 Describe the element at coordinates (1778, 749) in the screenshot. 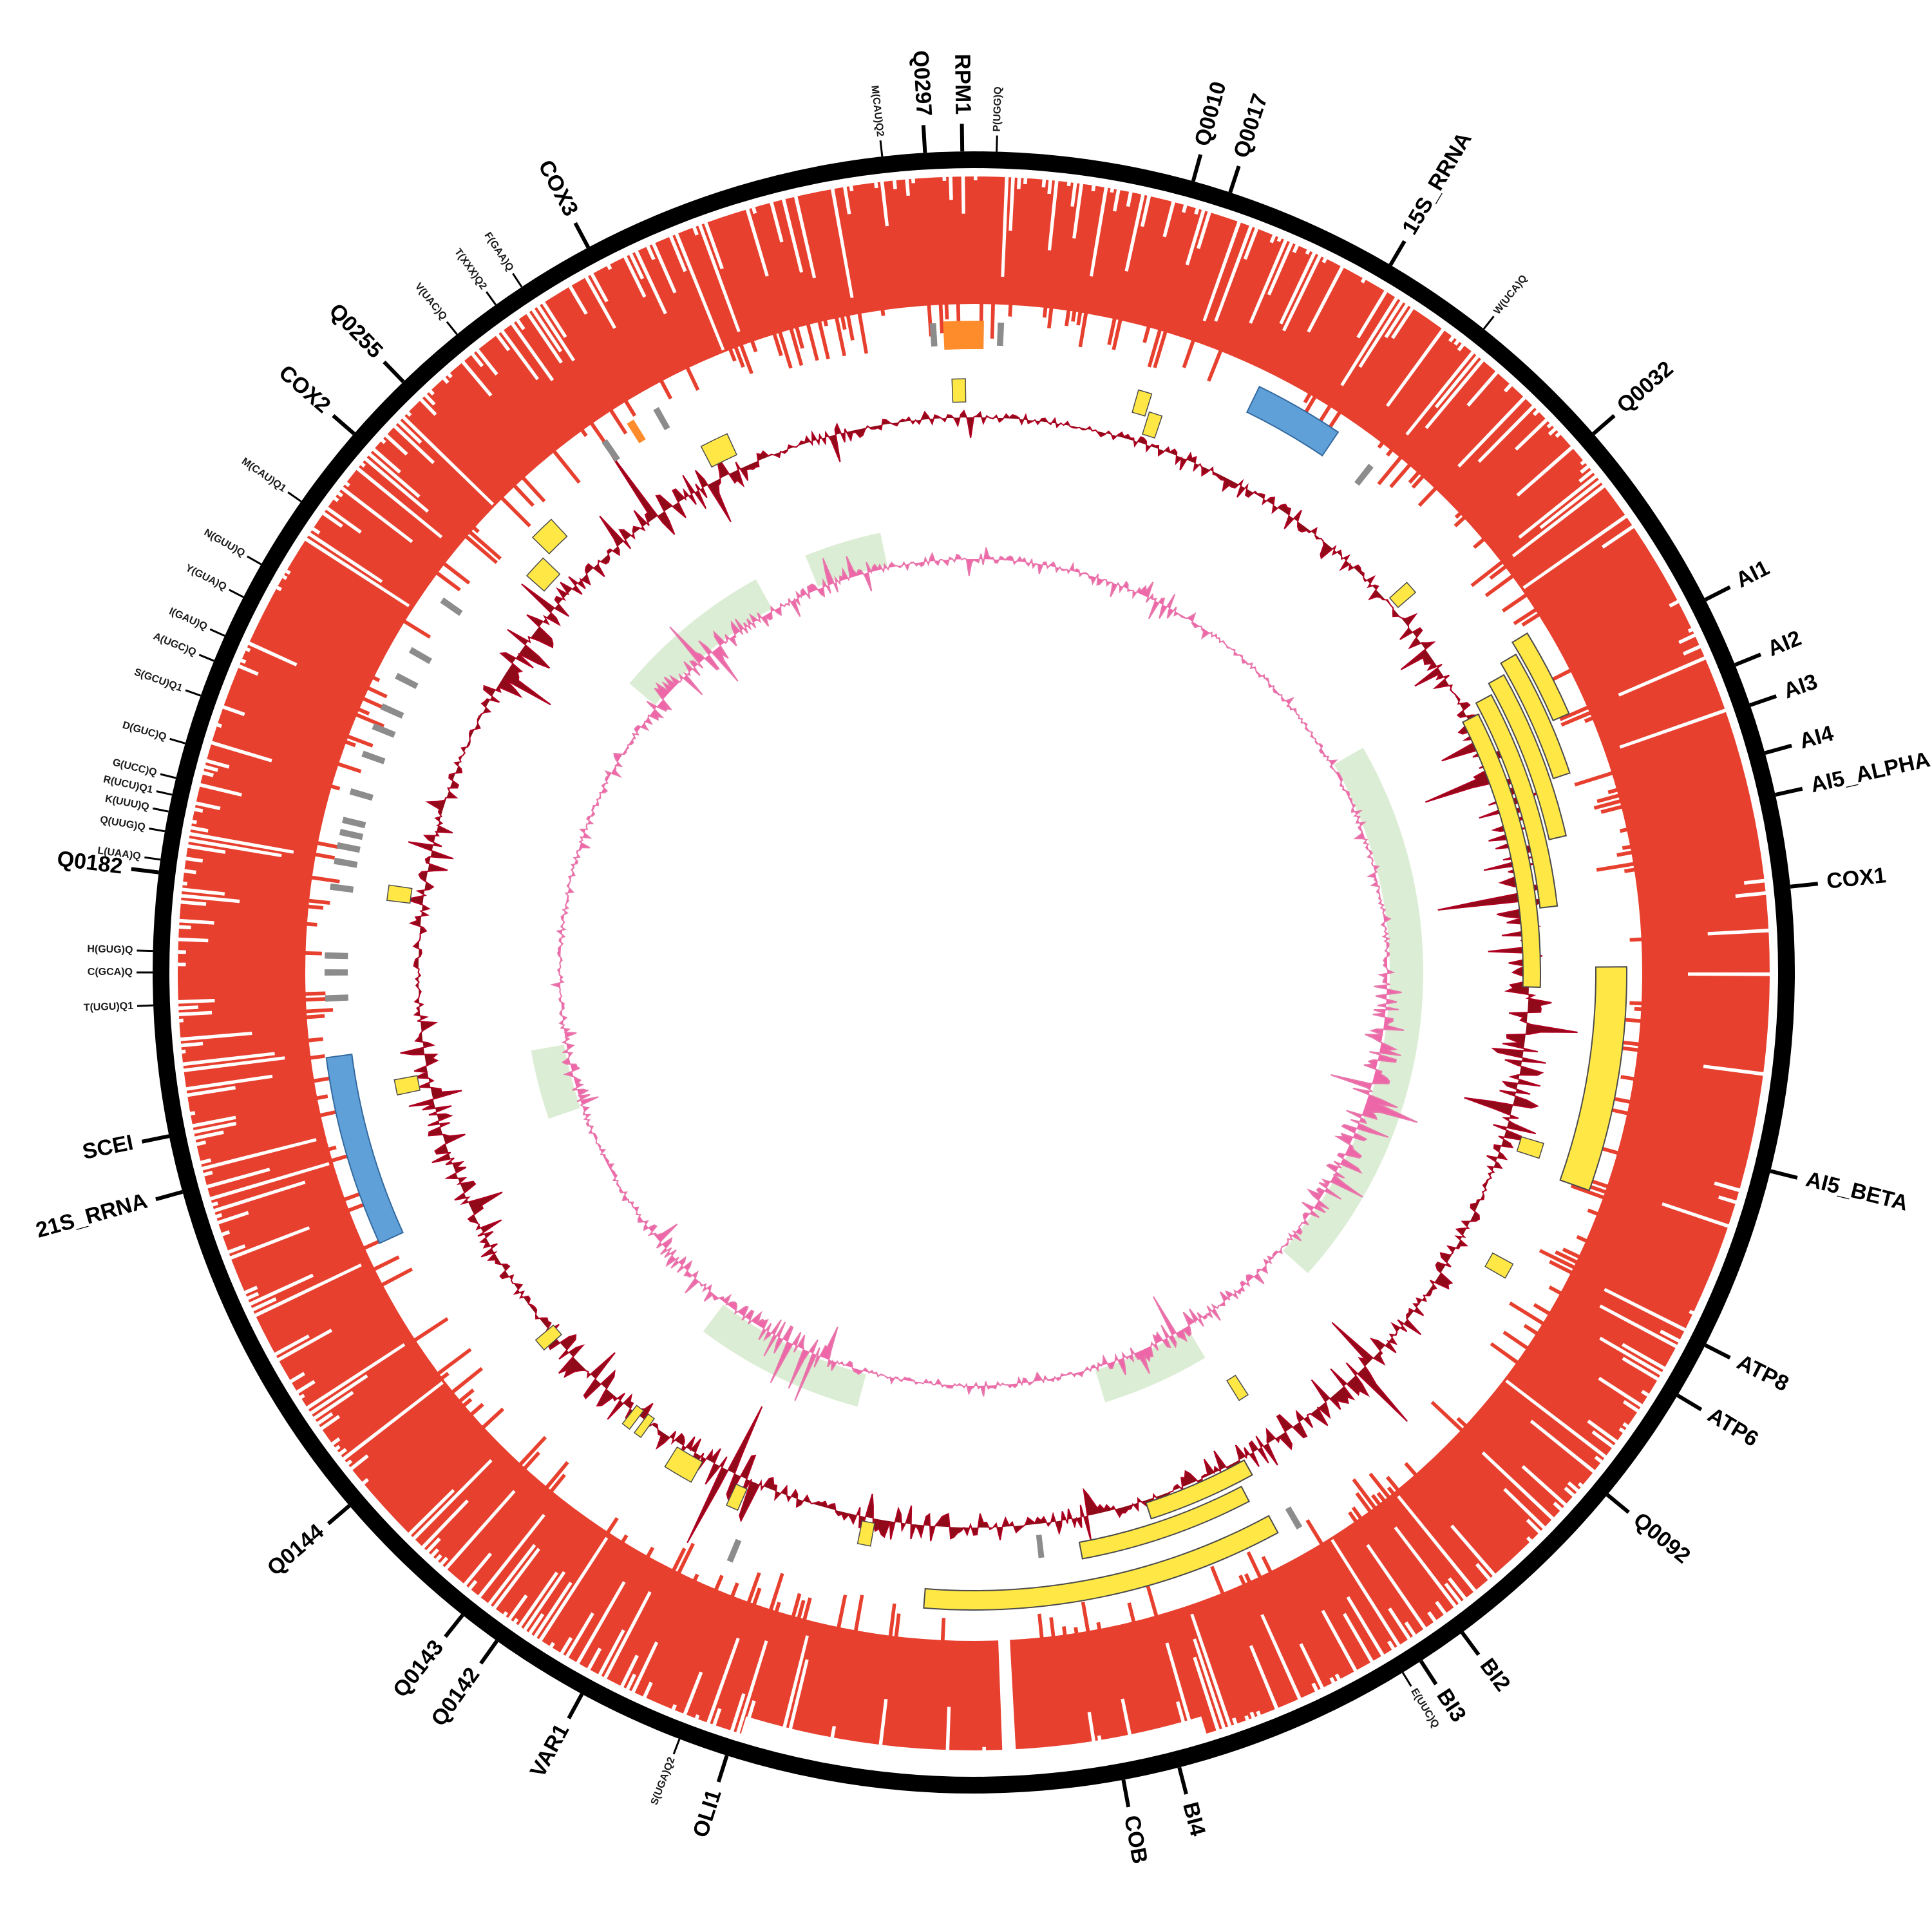

I see `gene-tick-AI4` at that location.